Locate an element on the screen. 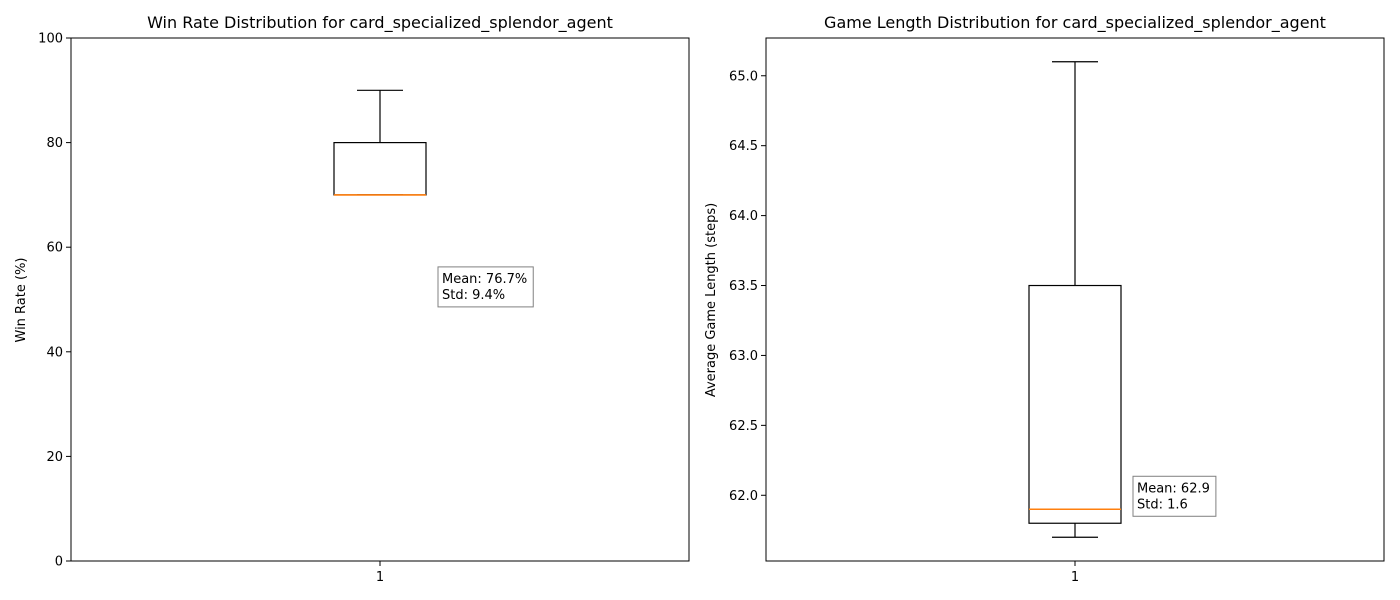 The image size is (1400, 600). y-tick-label: 20 is located at coordinates (54, 457).